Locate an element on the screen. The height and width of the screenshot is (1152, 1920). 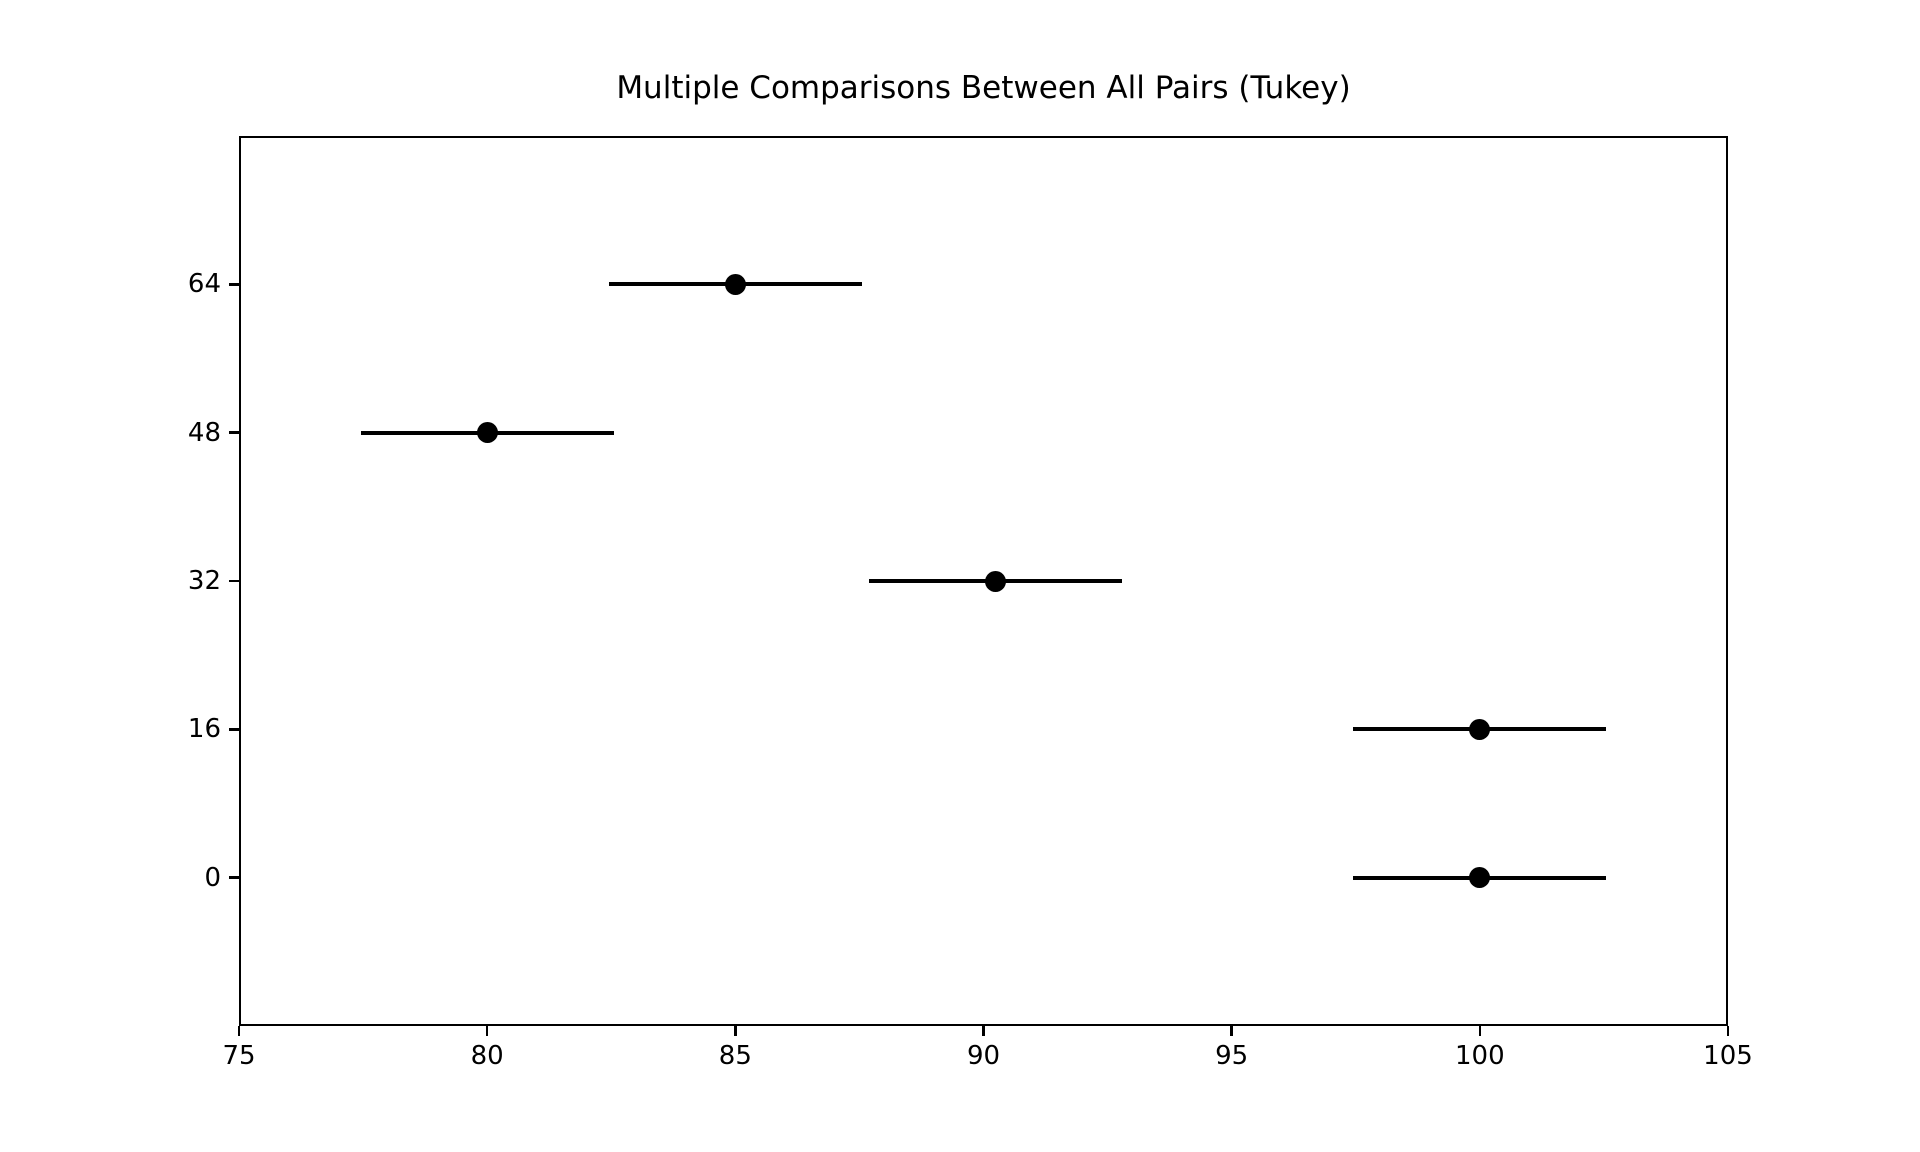
x-tick-label: 90 is located at coordinates (983, 1056).